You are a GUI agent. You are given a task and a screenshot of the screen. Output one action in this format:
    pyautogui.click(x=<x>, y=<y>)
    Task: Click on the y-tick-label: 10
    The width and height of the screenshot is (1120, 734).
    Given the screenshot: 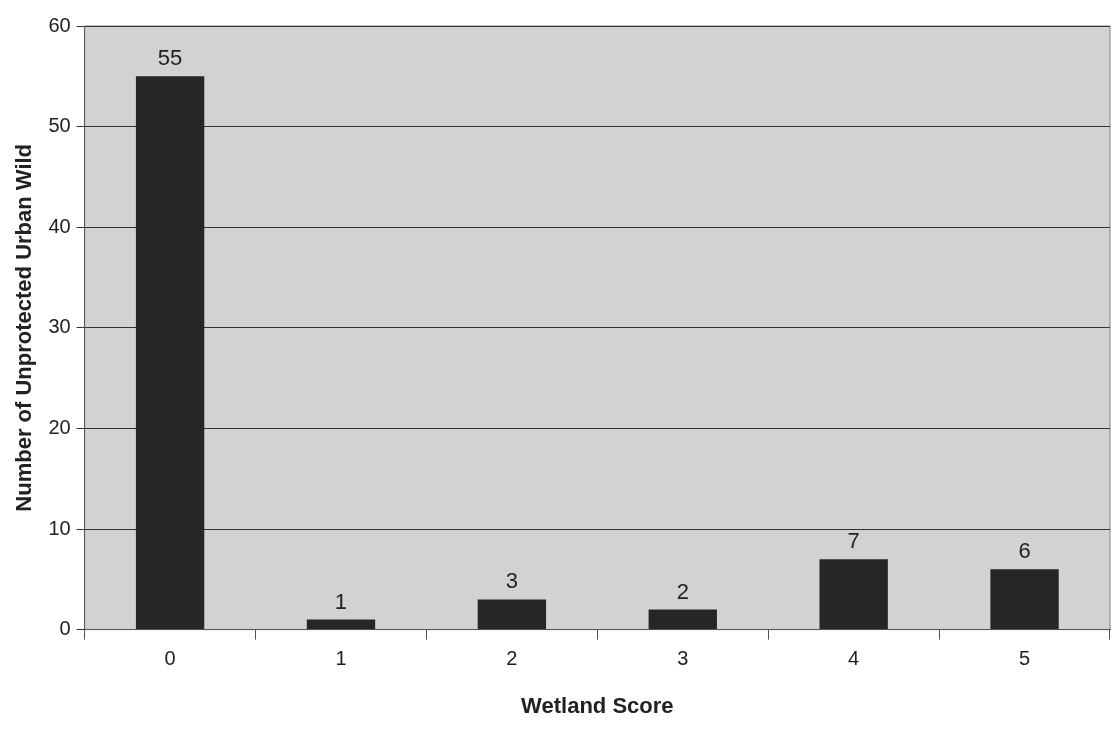 What is the action you would take?
    pyautogui.click(x=59, y=527)
    